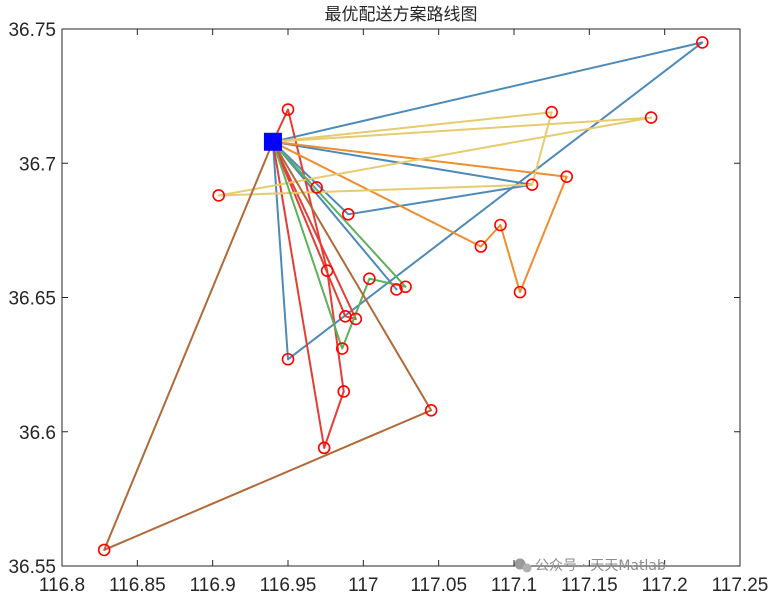 Image resolution: width=774 pixels, height=597 pixels. I want to click on x-tick-label: 116.8, so click(62, 585).